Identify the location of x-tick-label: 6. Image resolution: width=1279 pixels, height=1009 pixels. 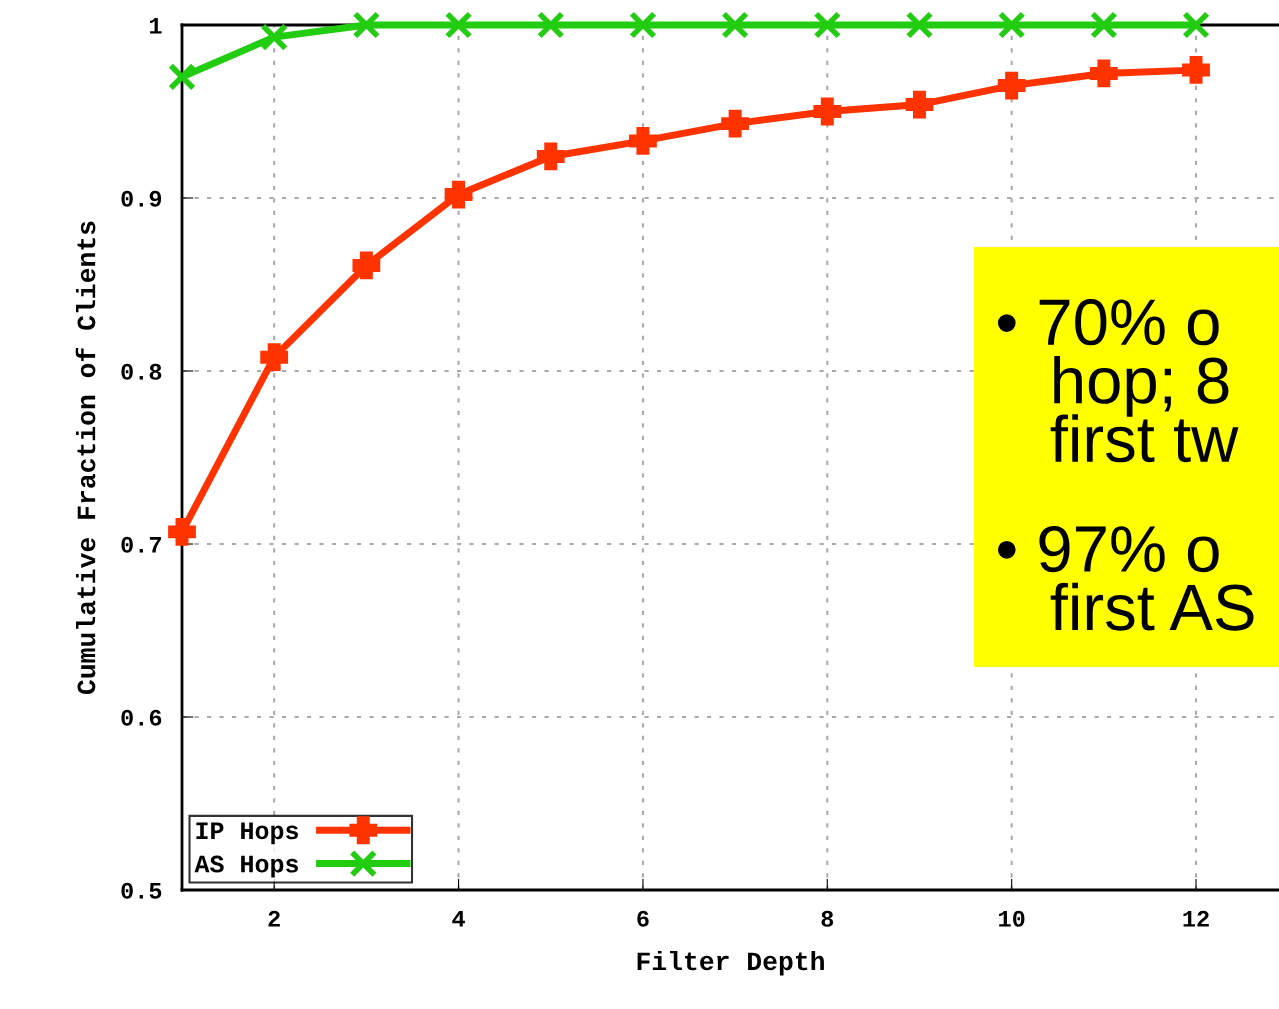
(643, 918).